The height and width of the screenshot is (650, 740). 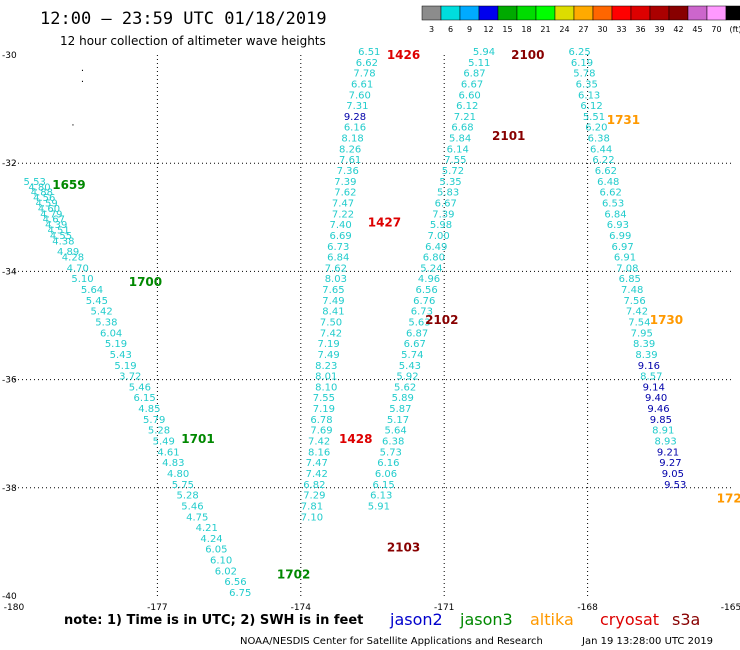 I want to click on wave-height-value: 4.55, so click(x=61, y=236).